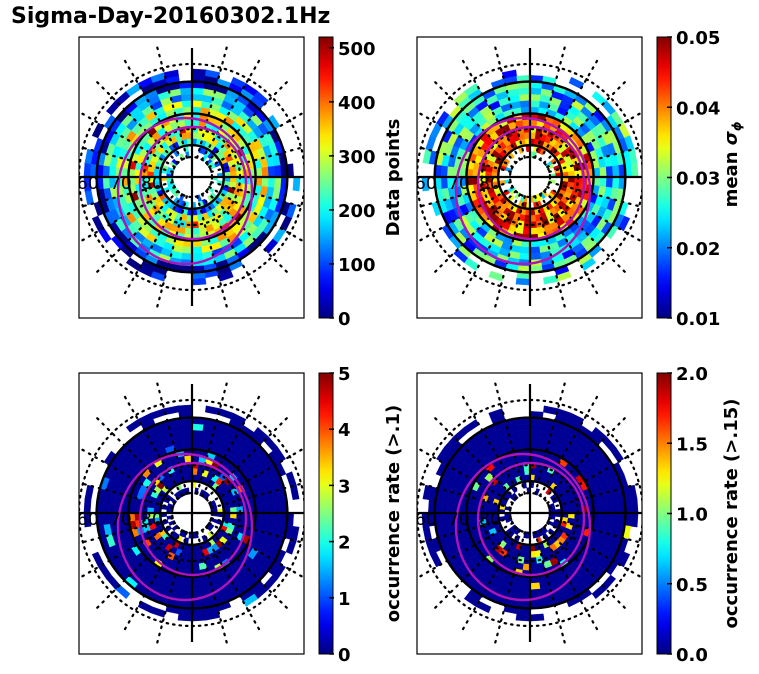  Describe the element at coordinates (357, 157) in the screenshot. I see `colorbar-tick-label: 300` at that location.